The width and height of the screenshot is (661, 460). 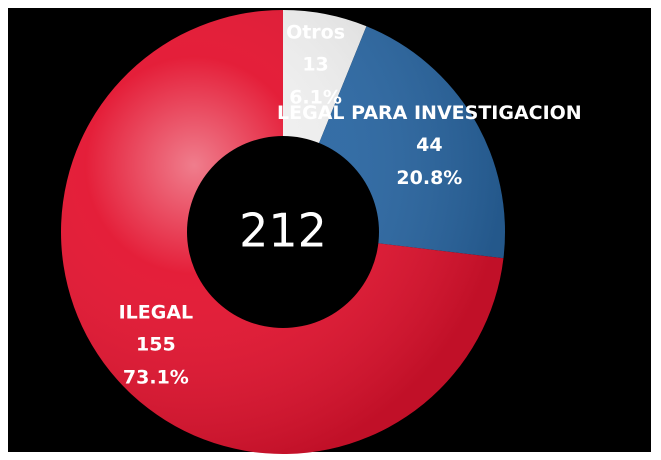 I want to click on slice-label: LEGAL PARA INVESTIGACION, so click(x=429, y=113).